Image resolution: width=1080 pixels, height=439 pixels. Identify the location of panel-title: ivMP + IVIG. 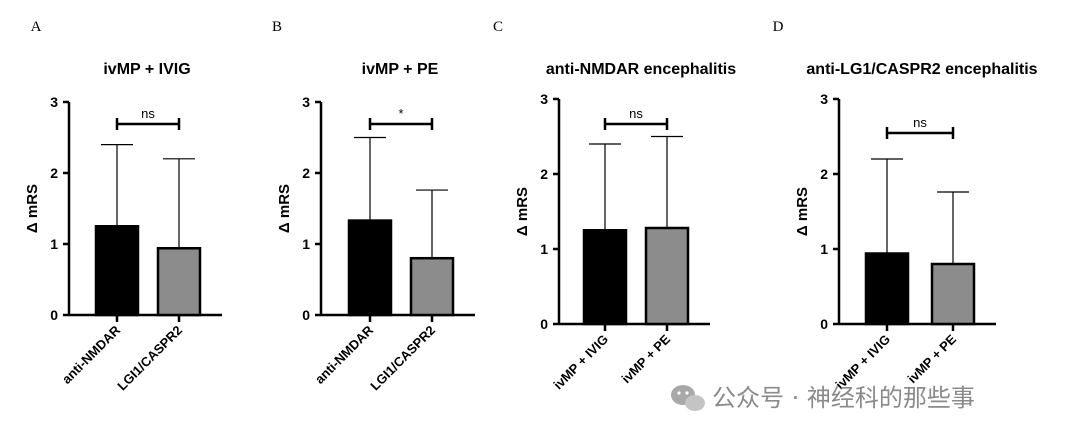
(146, 69).